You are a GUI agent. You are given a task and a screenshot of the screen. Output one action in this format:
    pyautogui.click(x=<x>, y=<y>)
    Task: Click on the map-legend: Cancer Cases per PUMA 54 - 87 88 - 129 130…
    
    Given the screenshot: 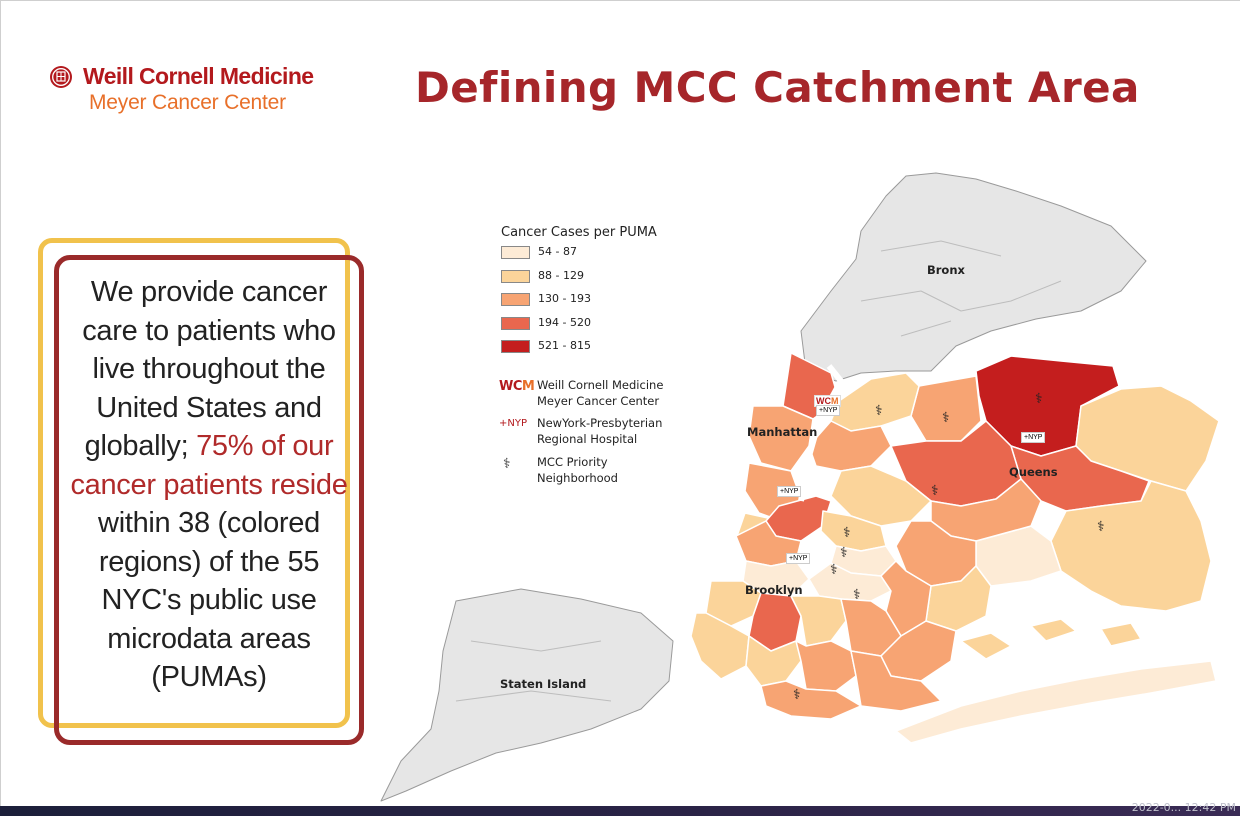 What is the action you would take?
    pyautogui.click(x=581, y=355)
    